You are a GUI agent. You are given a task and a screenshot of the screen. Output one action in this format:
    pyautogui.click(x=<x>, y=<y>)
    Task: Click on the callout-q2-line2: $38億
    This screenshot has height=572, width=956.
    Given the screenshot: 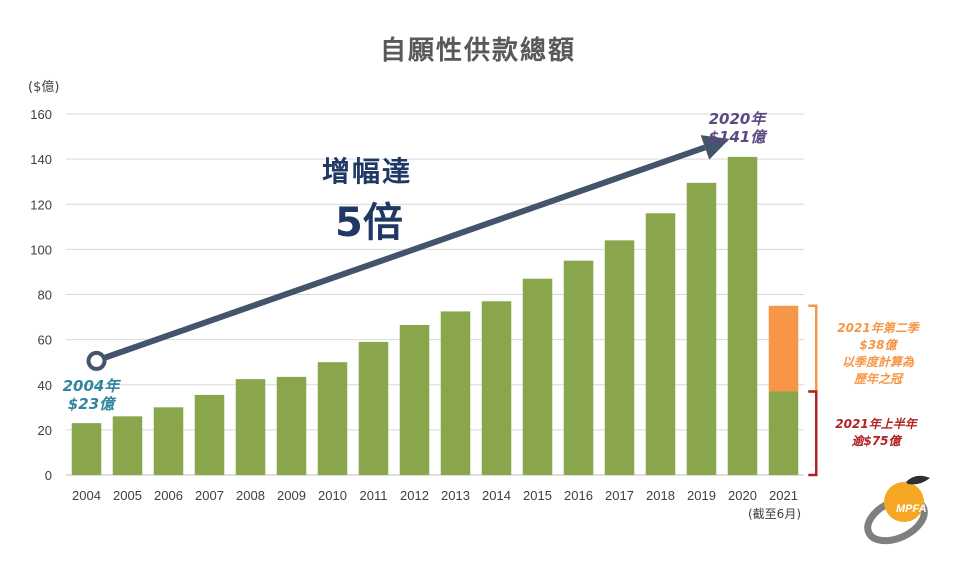 What is the action you would take?
    pyautogui.click(x=878, y=345)
    